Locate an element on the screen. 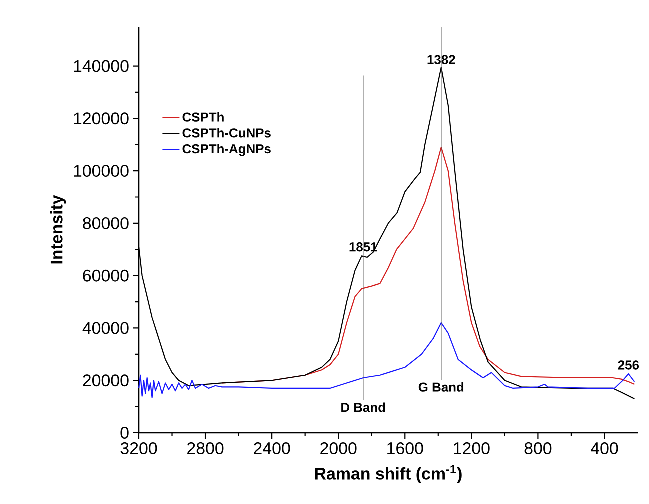 The height and width of the screenshot is (504, 649). y-tick-label: 140000 is located at coordinates (101, 66).